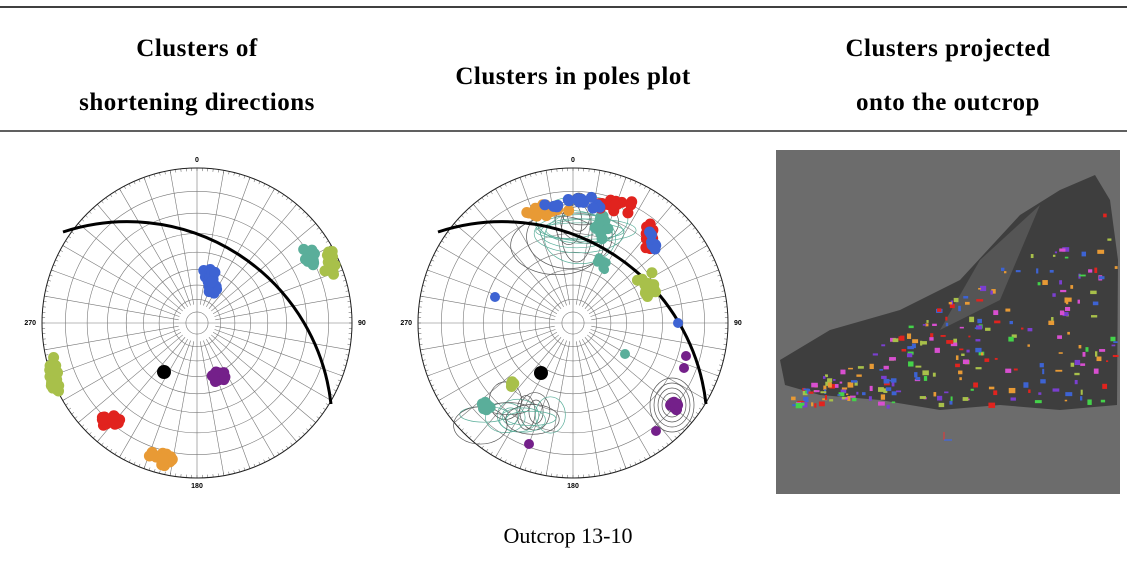 The width and height of the screenshot is (1127, 568). I want to click on pole-point, so click(541, 373).